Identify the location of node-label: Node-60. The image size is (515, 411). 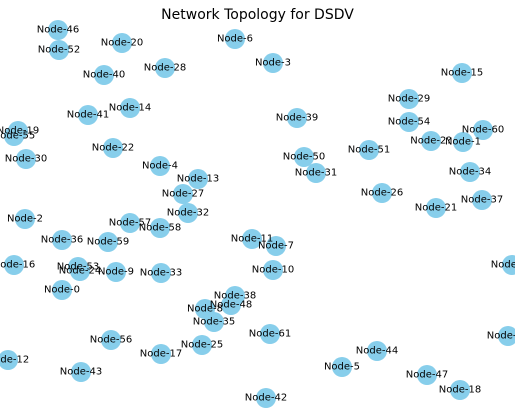
(483, 130).